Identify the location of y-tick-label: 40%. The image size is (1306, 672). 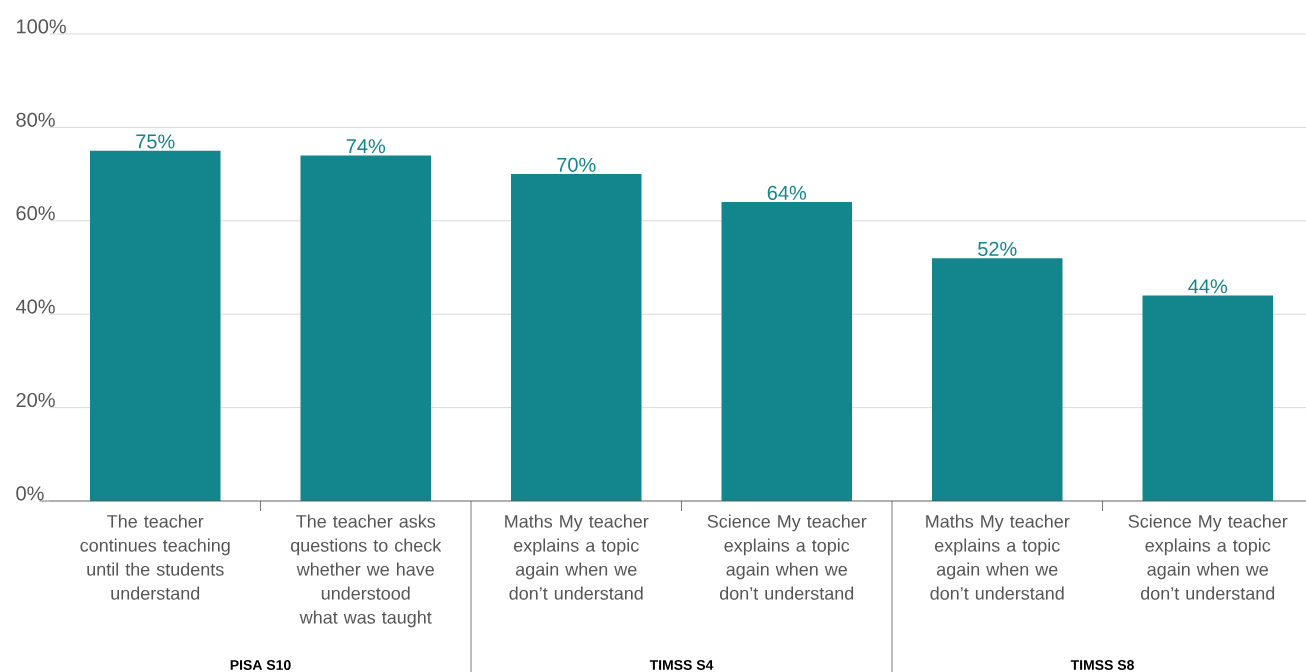
(35, 306).